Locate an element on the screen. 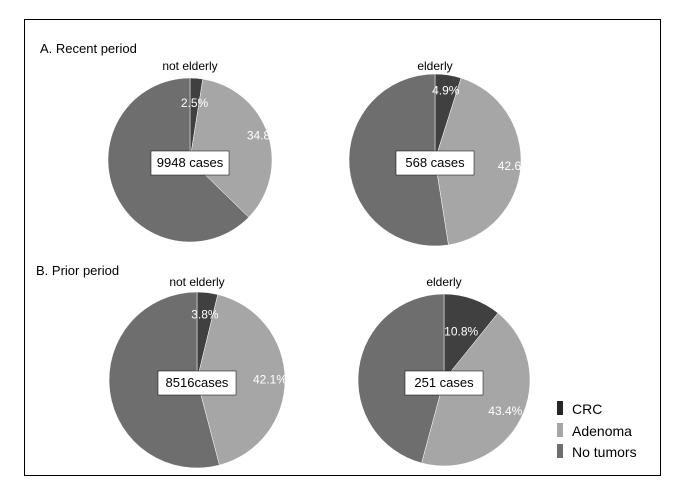 The width and height of the screenshot is (675, 496). case-count-label: 251 cases is located at coordinates (444, 382).